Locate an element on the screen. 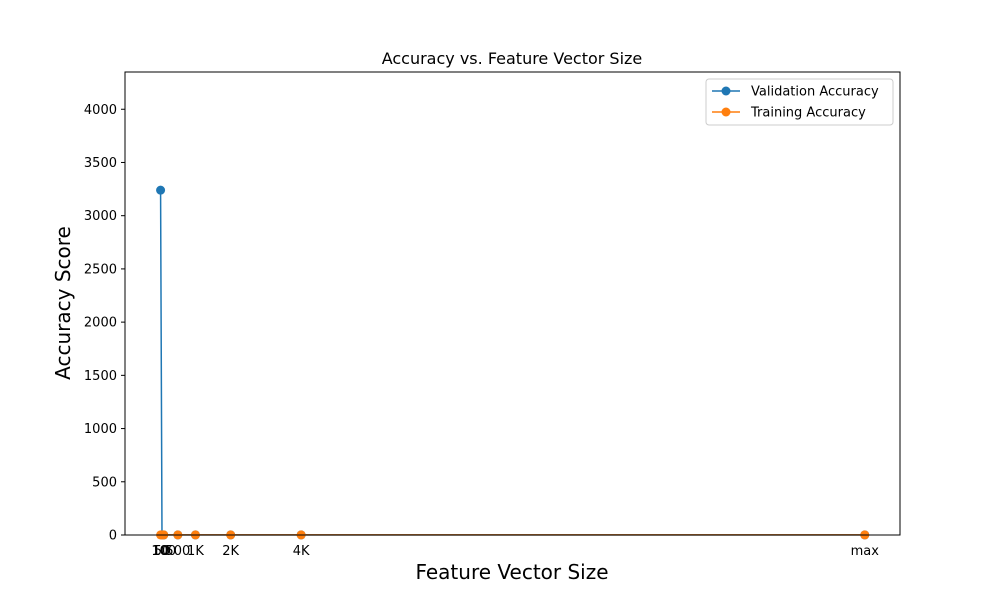 This screenshot has width=1000, height=600. x-tick-label: 2K is located at coordinates (230, 551).